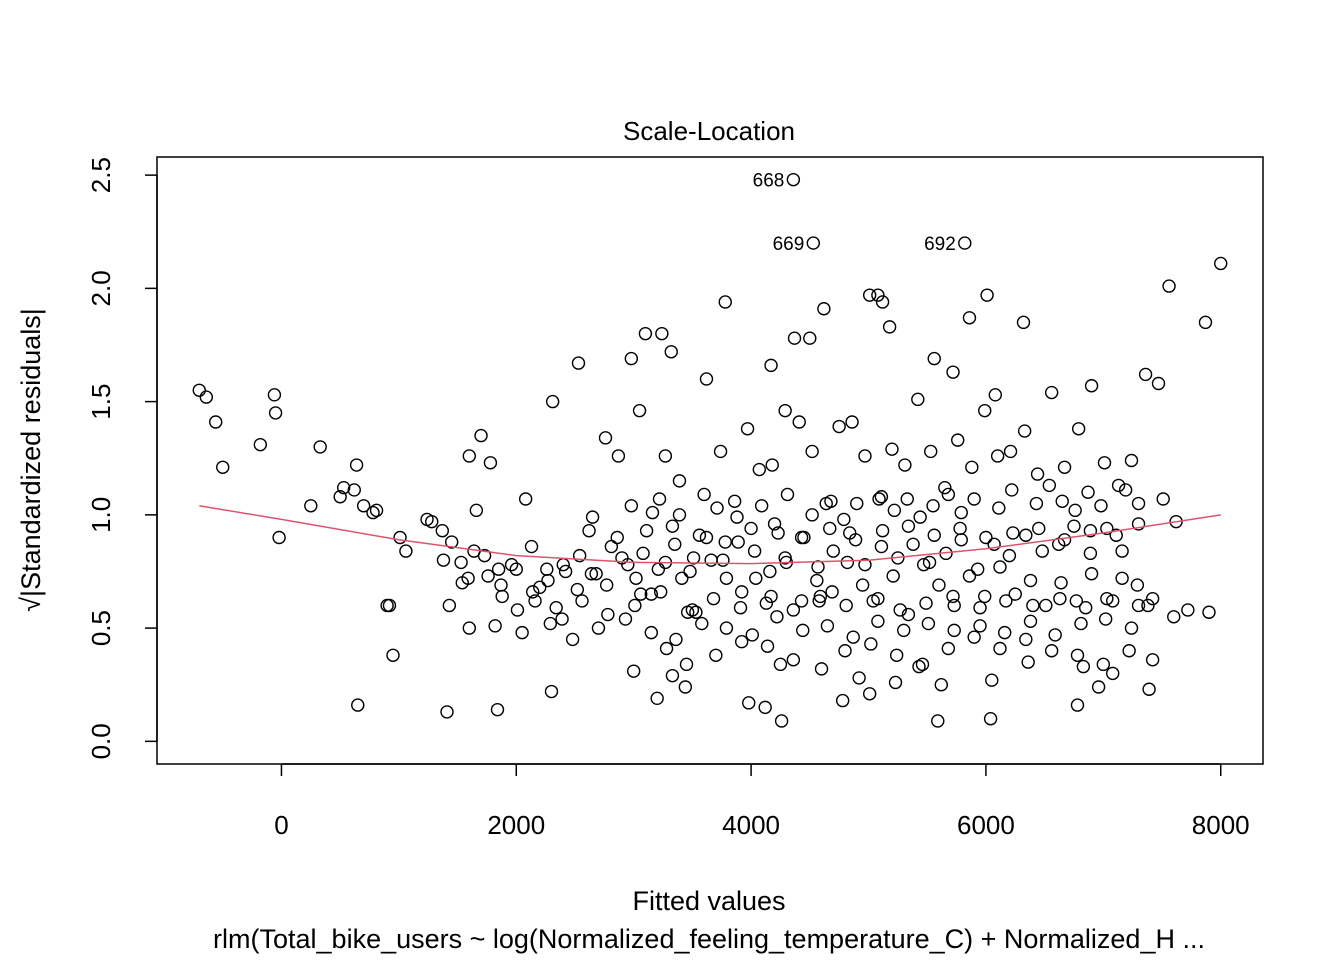  I want to click on y-tick-label: 1.0, so click(101, 515).